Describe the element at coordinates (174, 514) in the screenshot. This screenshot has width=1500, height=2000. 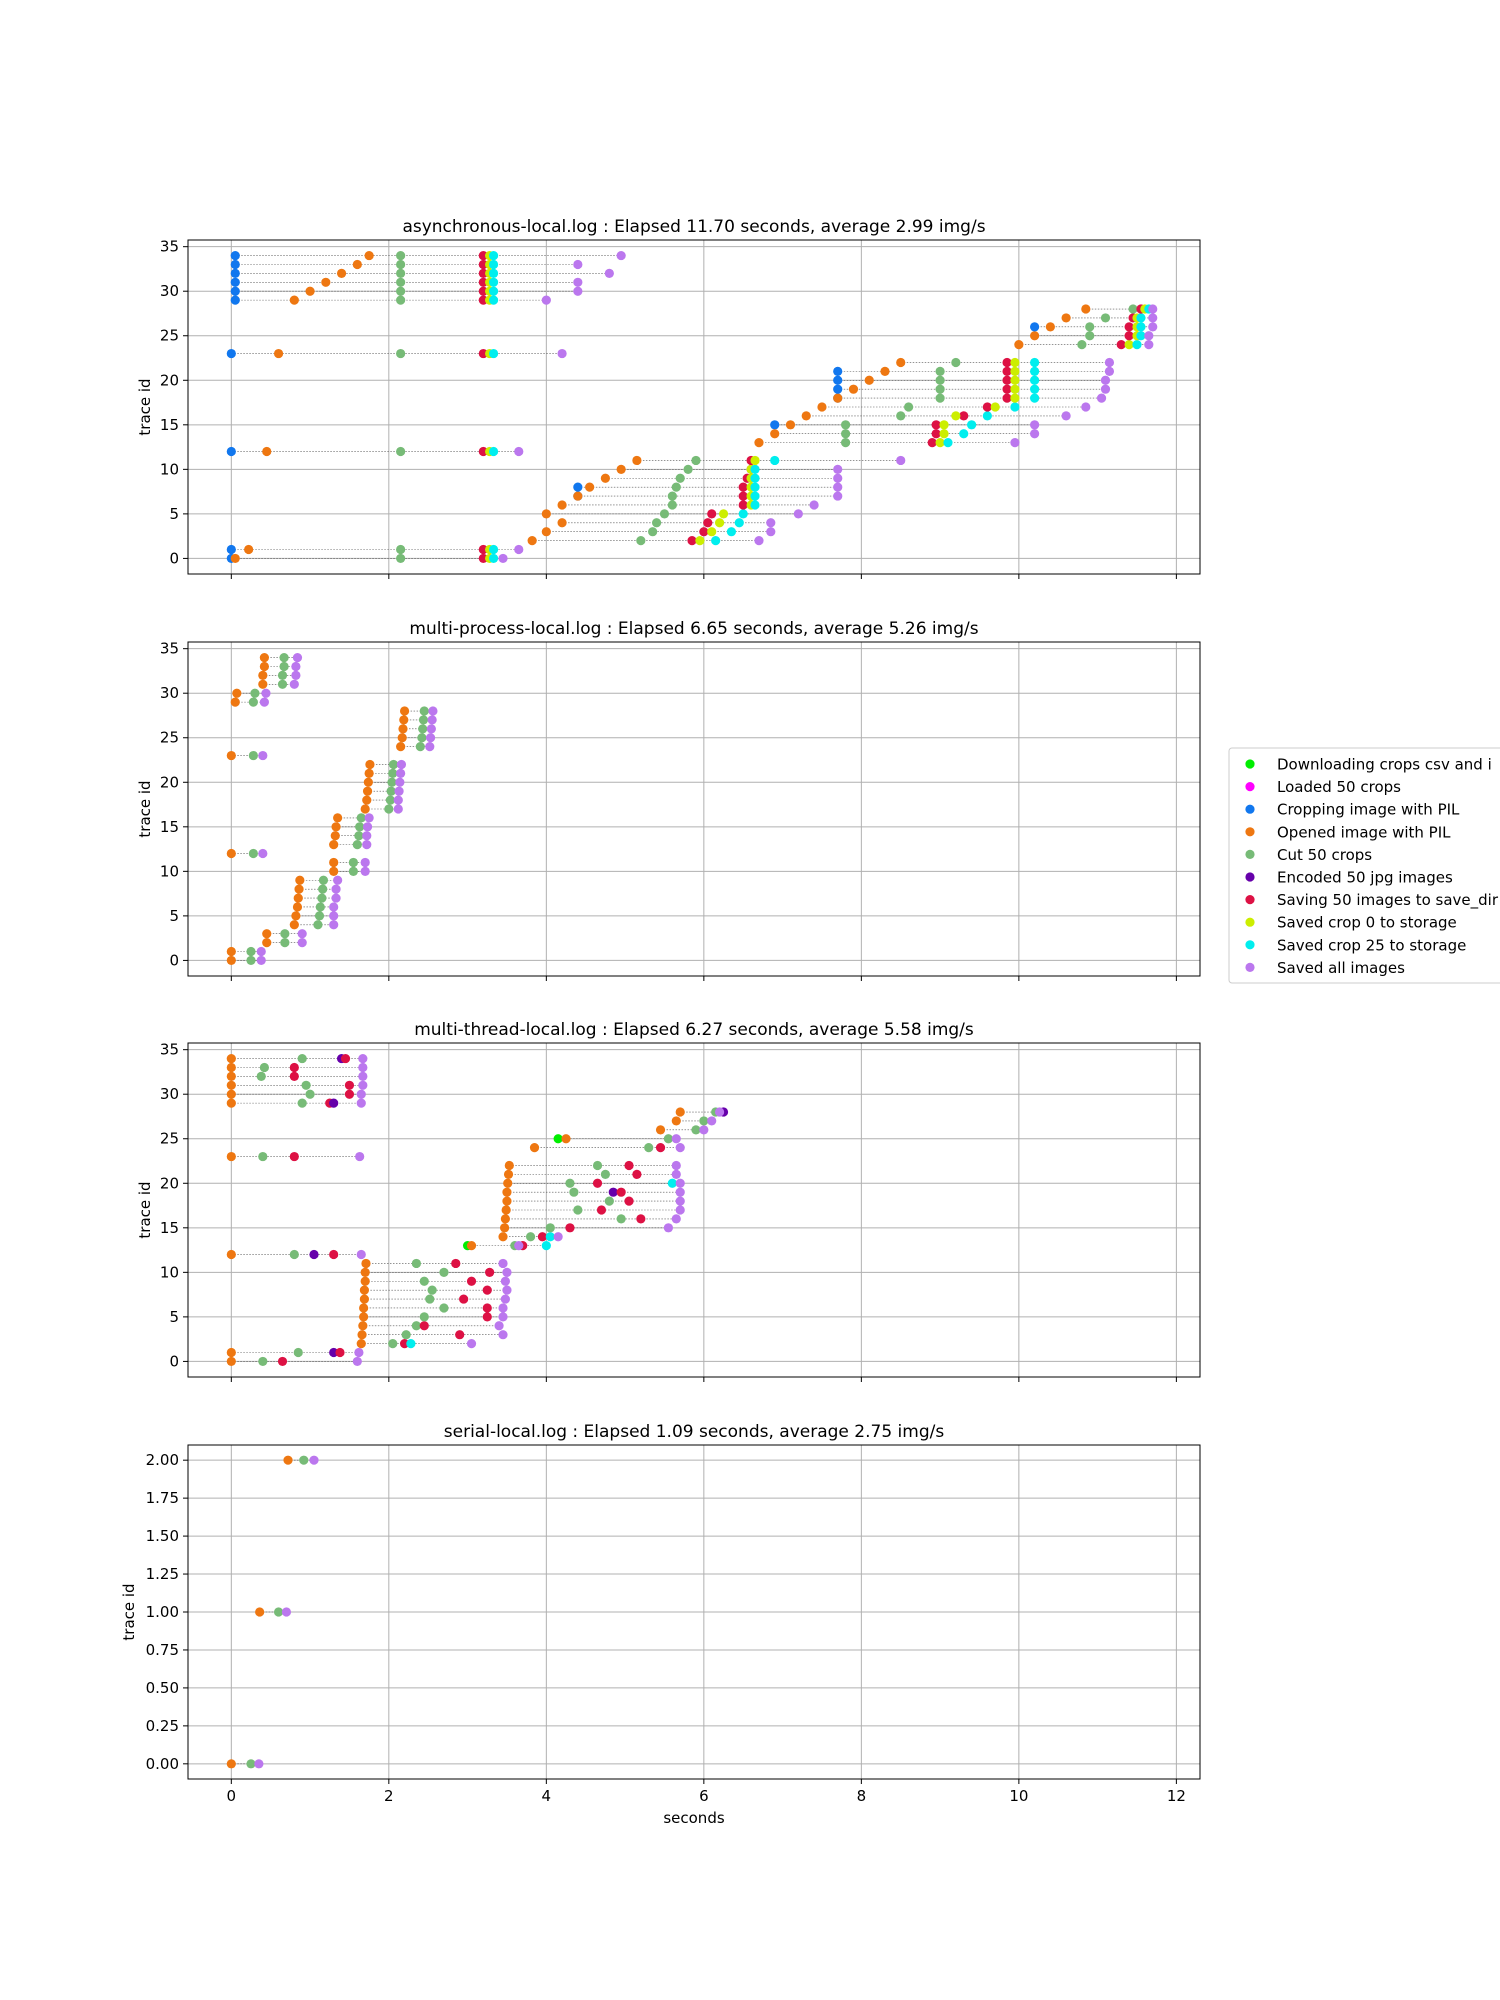
I see `y-tick-label: 5` at that location.